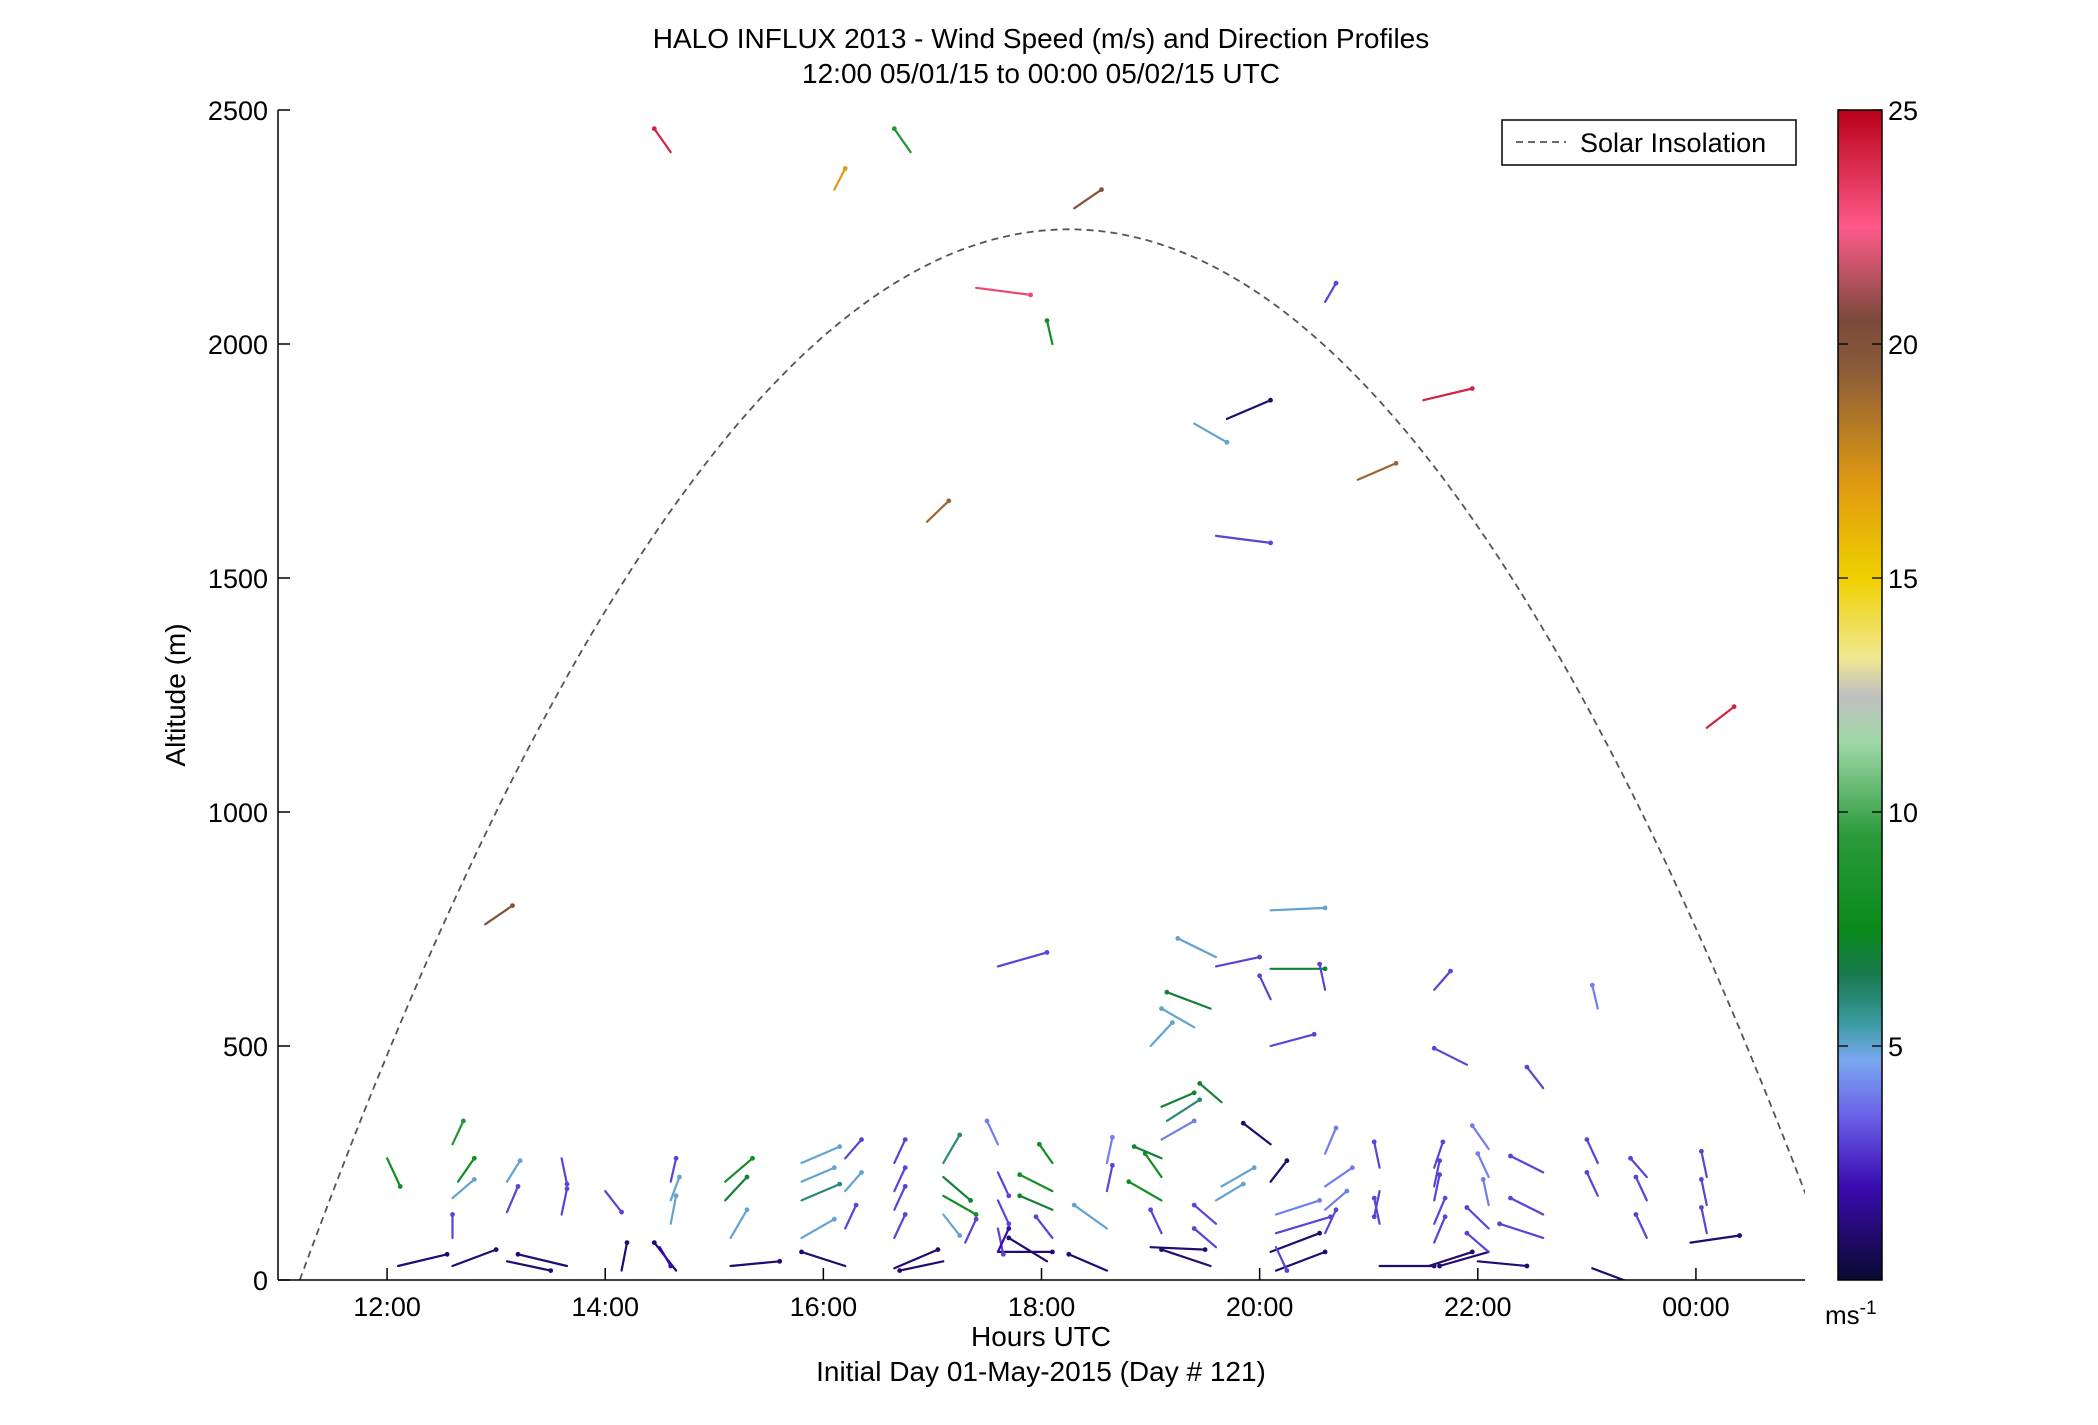 The image size is (2098, 1425). Describe the element at coordinates (175, 694) in the screenshot. I see `y-axis-label: Altitude (m)` at that location.